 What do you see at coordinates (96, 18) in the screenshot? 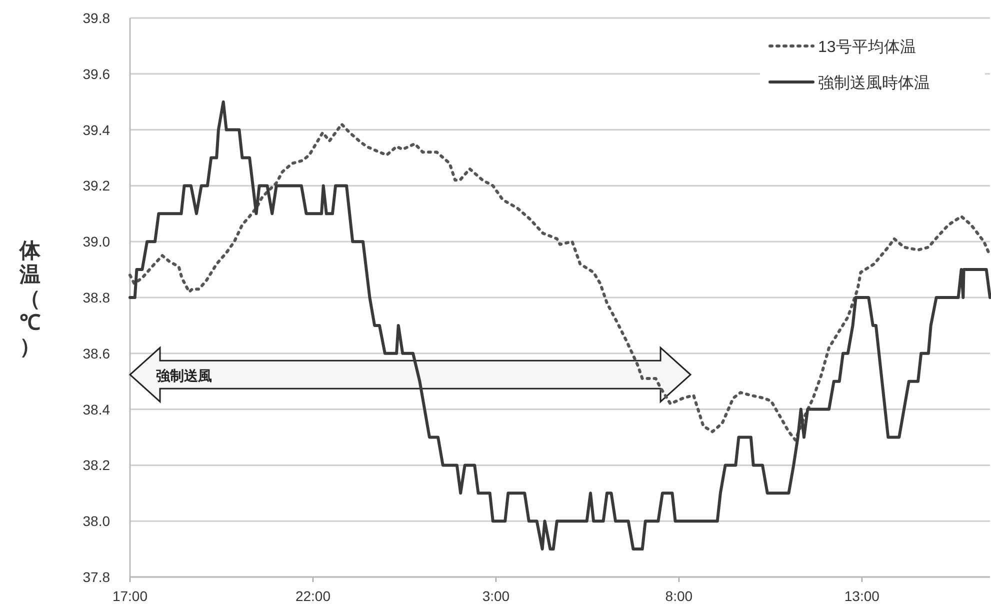
I see `y-tick-label: 39.8` at bounding box center [96, 18].